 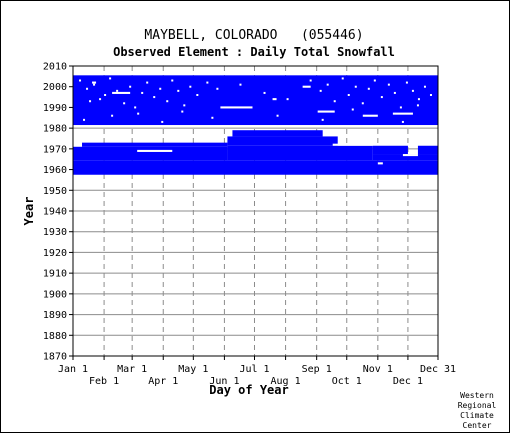 What do you see at coordinates (55, 212) in the screenshot?
I see `y-tick-label-1940: 1940` at bounding box center [55, 212].